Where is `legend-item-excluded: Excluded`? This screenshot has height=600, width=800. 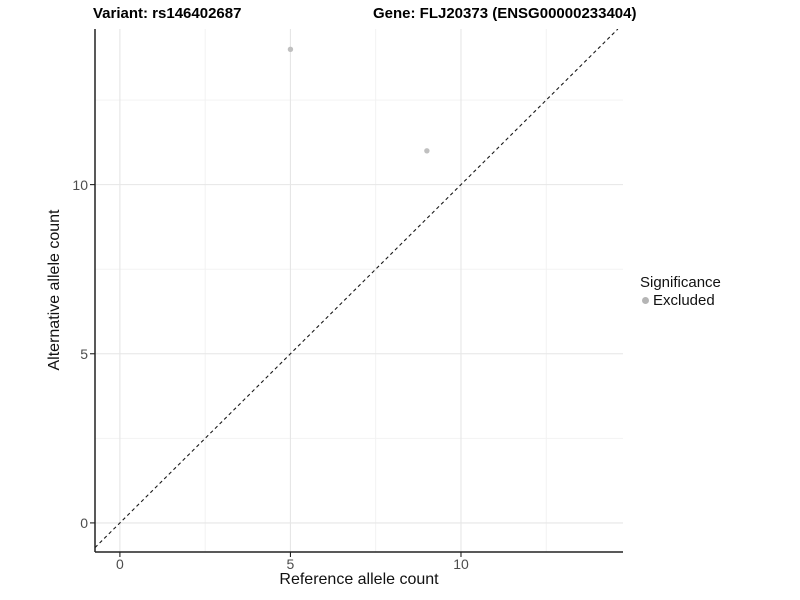
legend-item-excluded: Excluded is located at coordinates (680, 300).